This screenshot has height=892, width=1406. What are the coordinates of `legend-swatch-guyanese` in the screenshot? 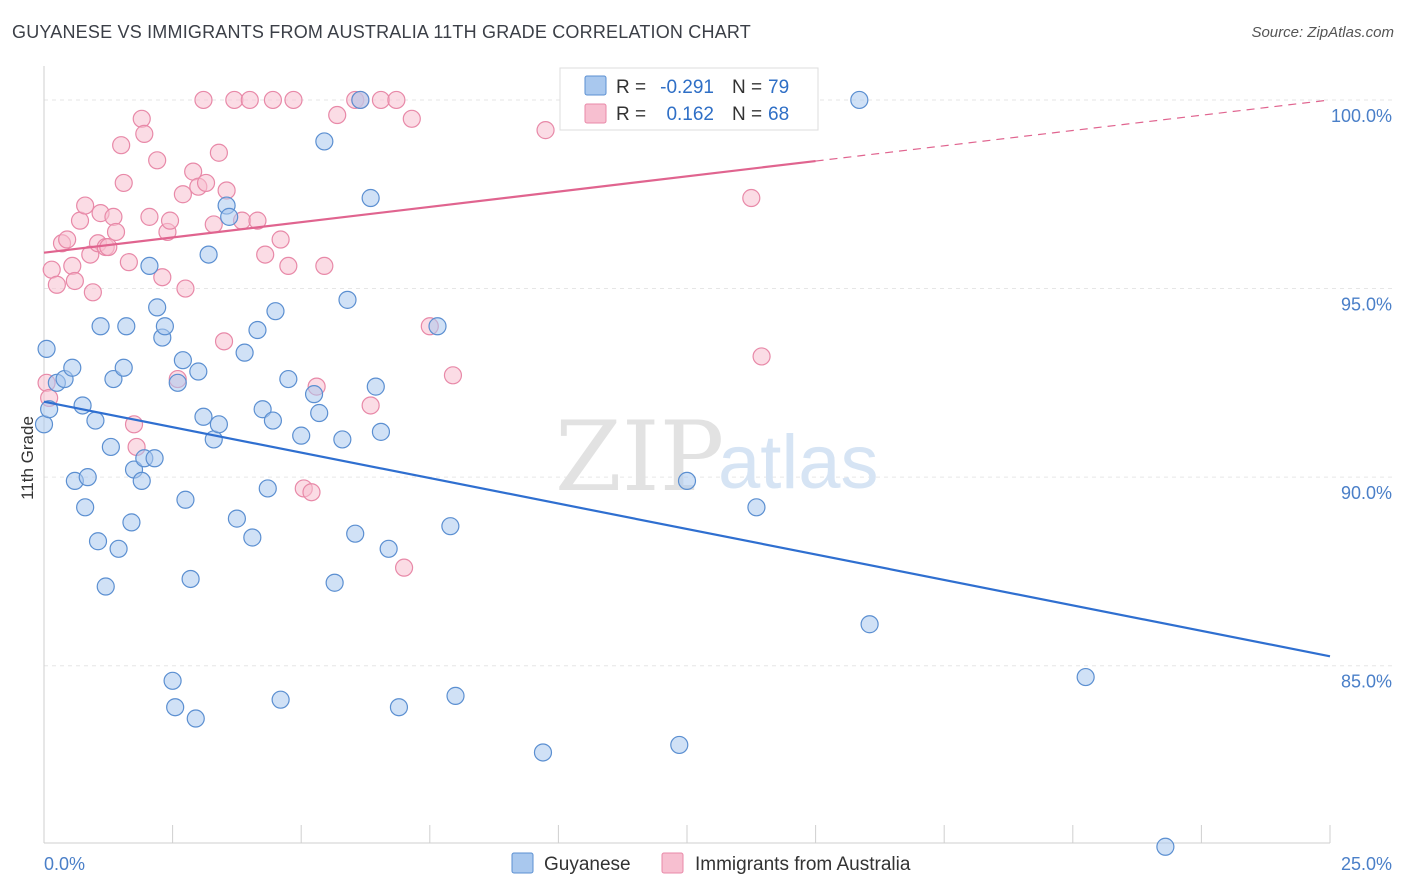 It's located at (595, 85).